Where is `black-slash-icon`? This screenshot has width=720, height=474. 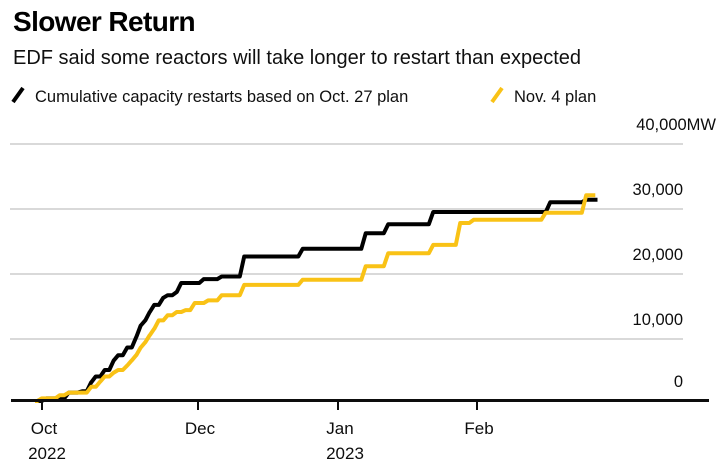 black-slash-icon is located at coordinates (18, 97).